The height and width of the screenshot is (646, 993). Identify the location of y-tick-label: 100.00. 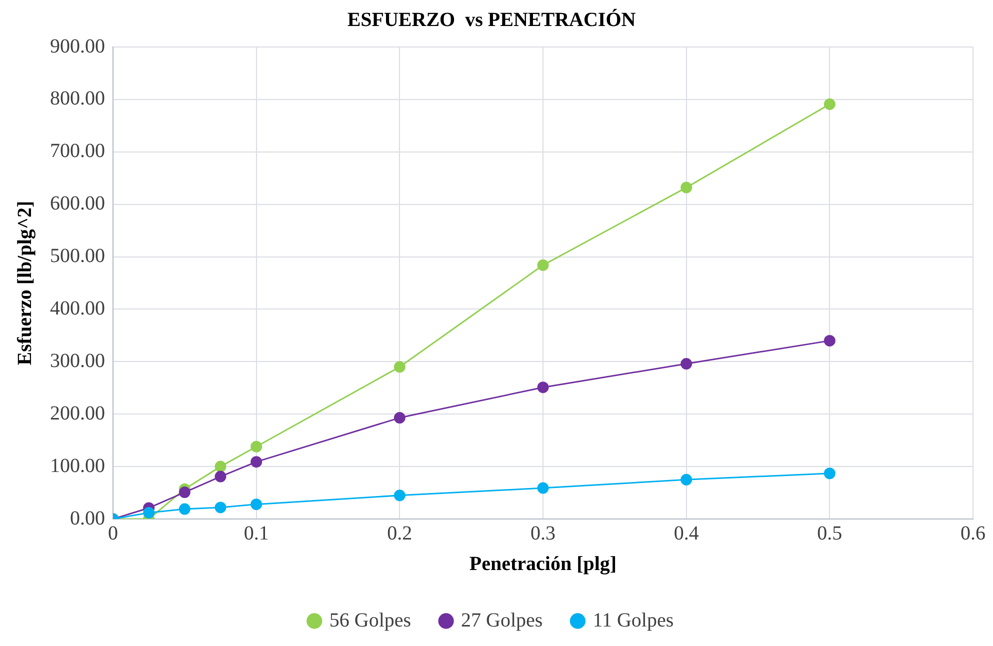
(77, 465).